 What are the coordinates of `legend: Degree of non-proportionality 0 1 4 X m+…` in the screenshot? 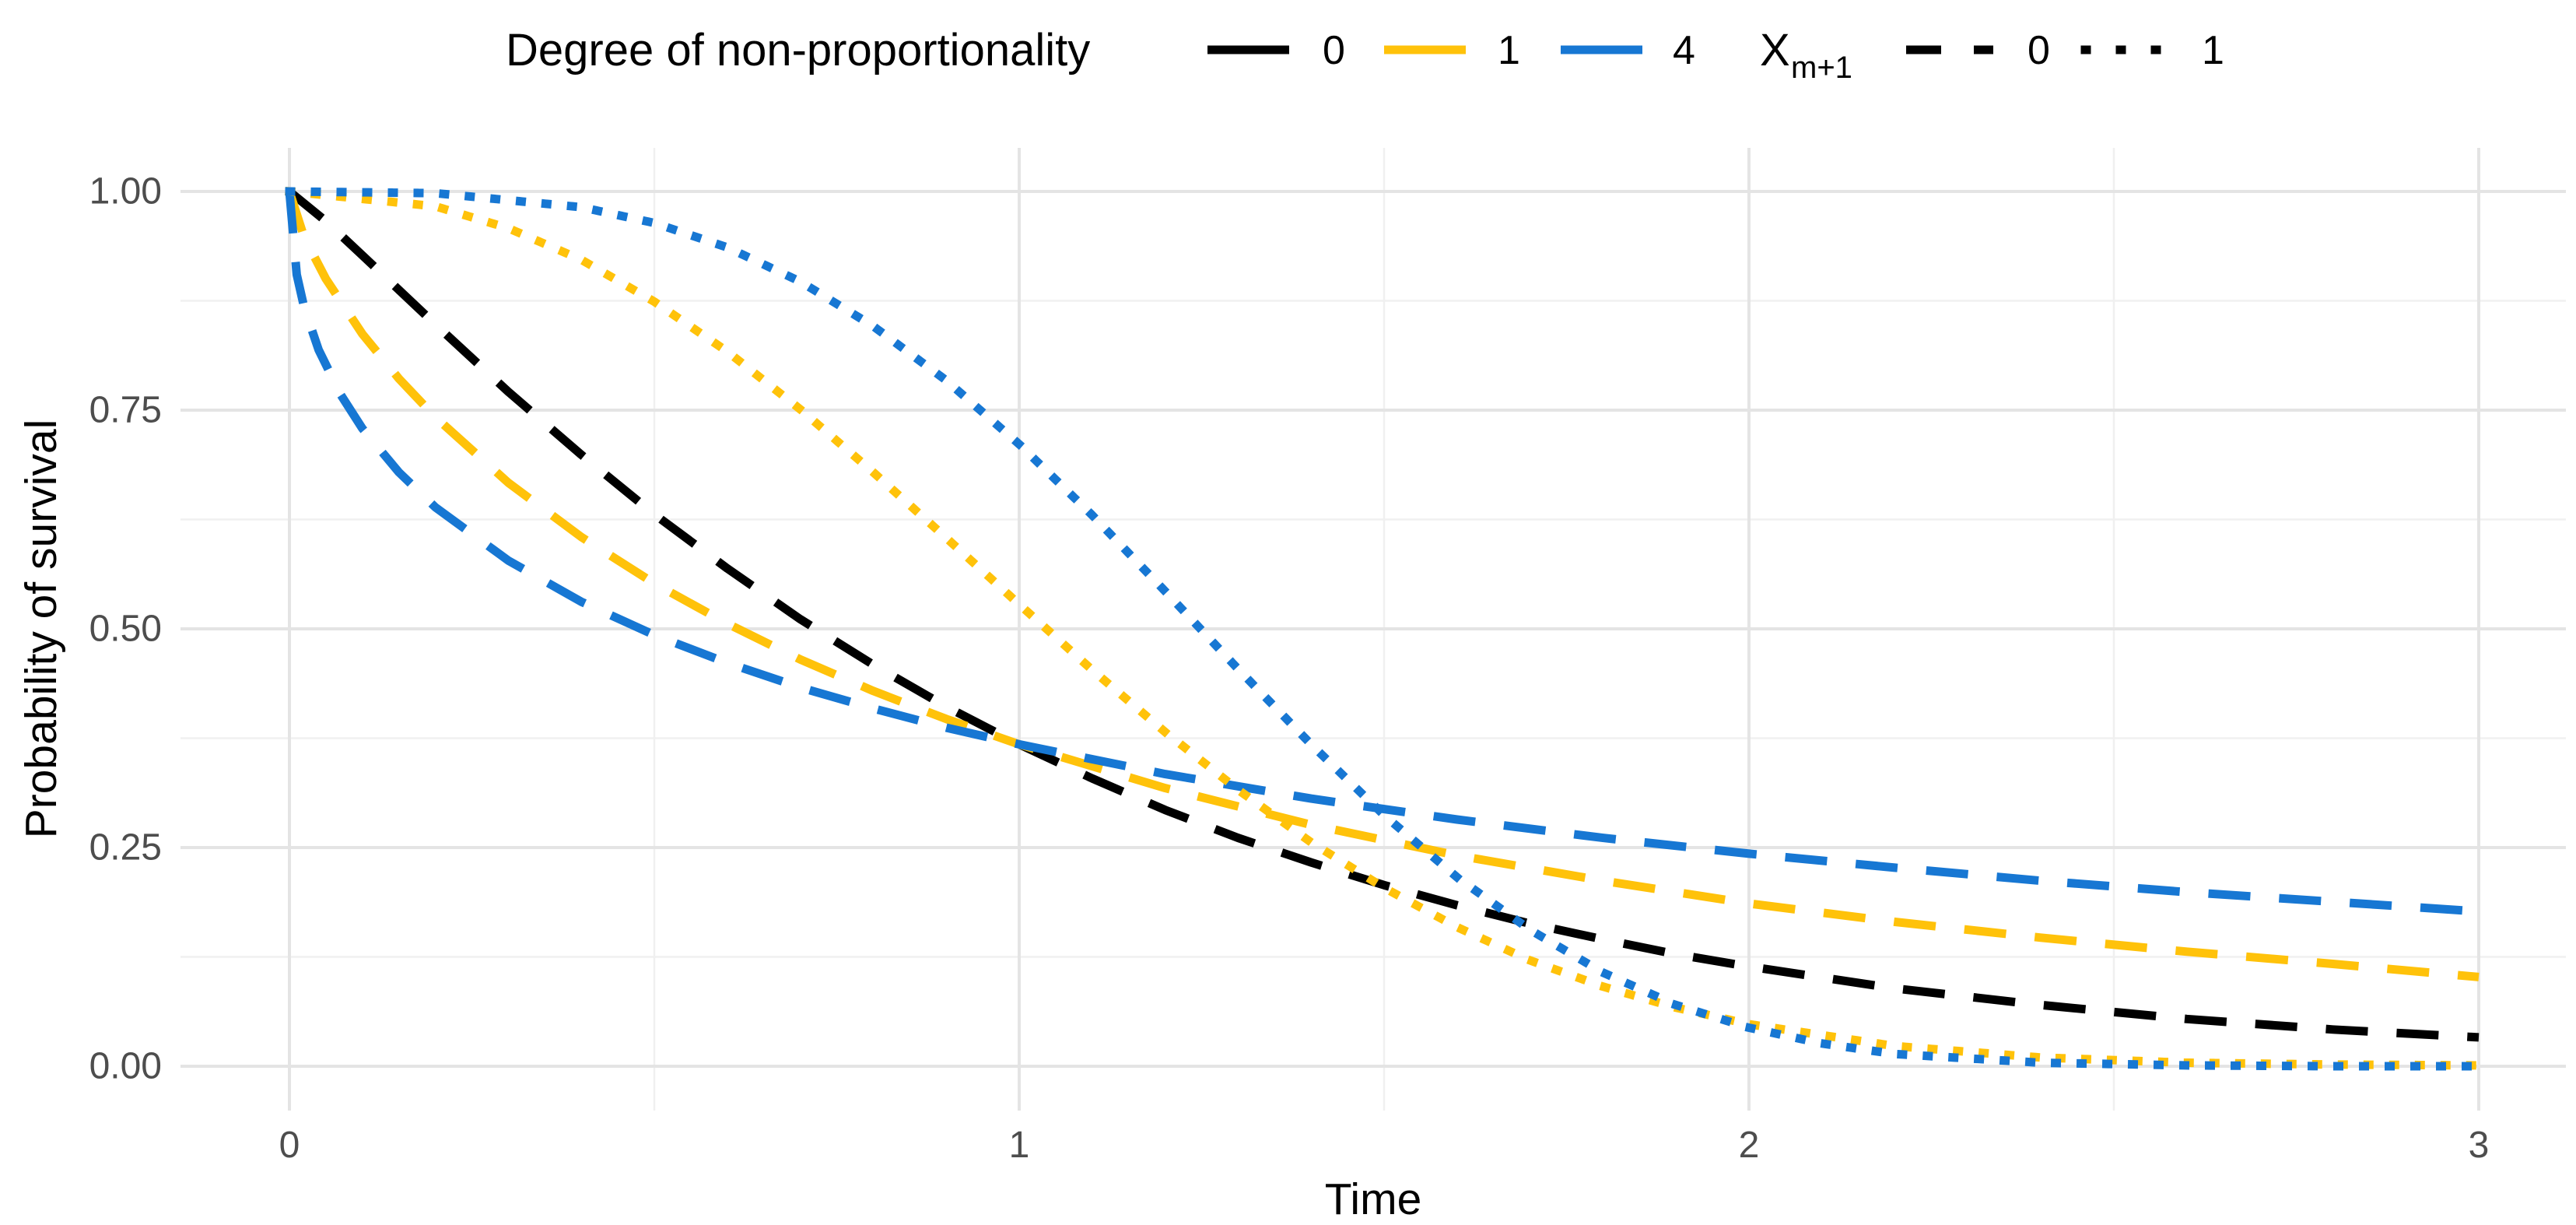 It's located at (1365, 55).